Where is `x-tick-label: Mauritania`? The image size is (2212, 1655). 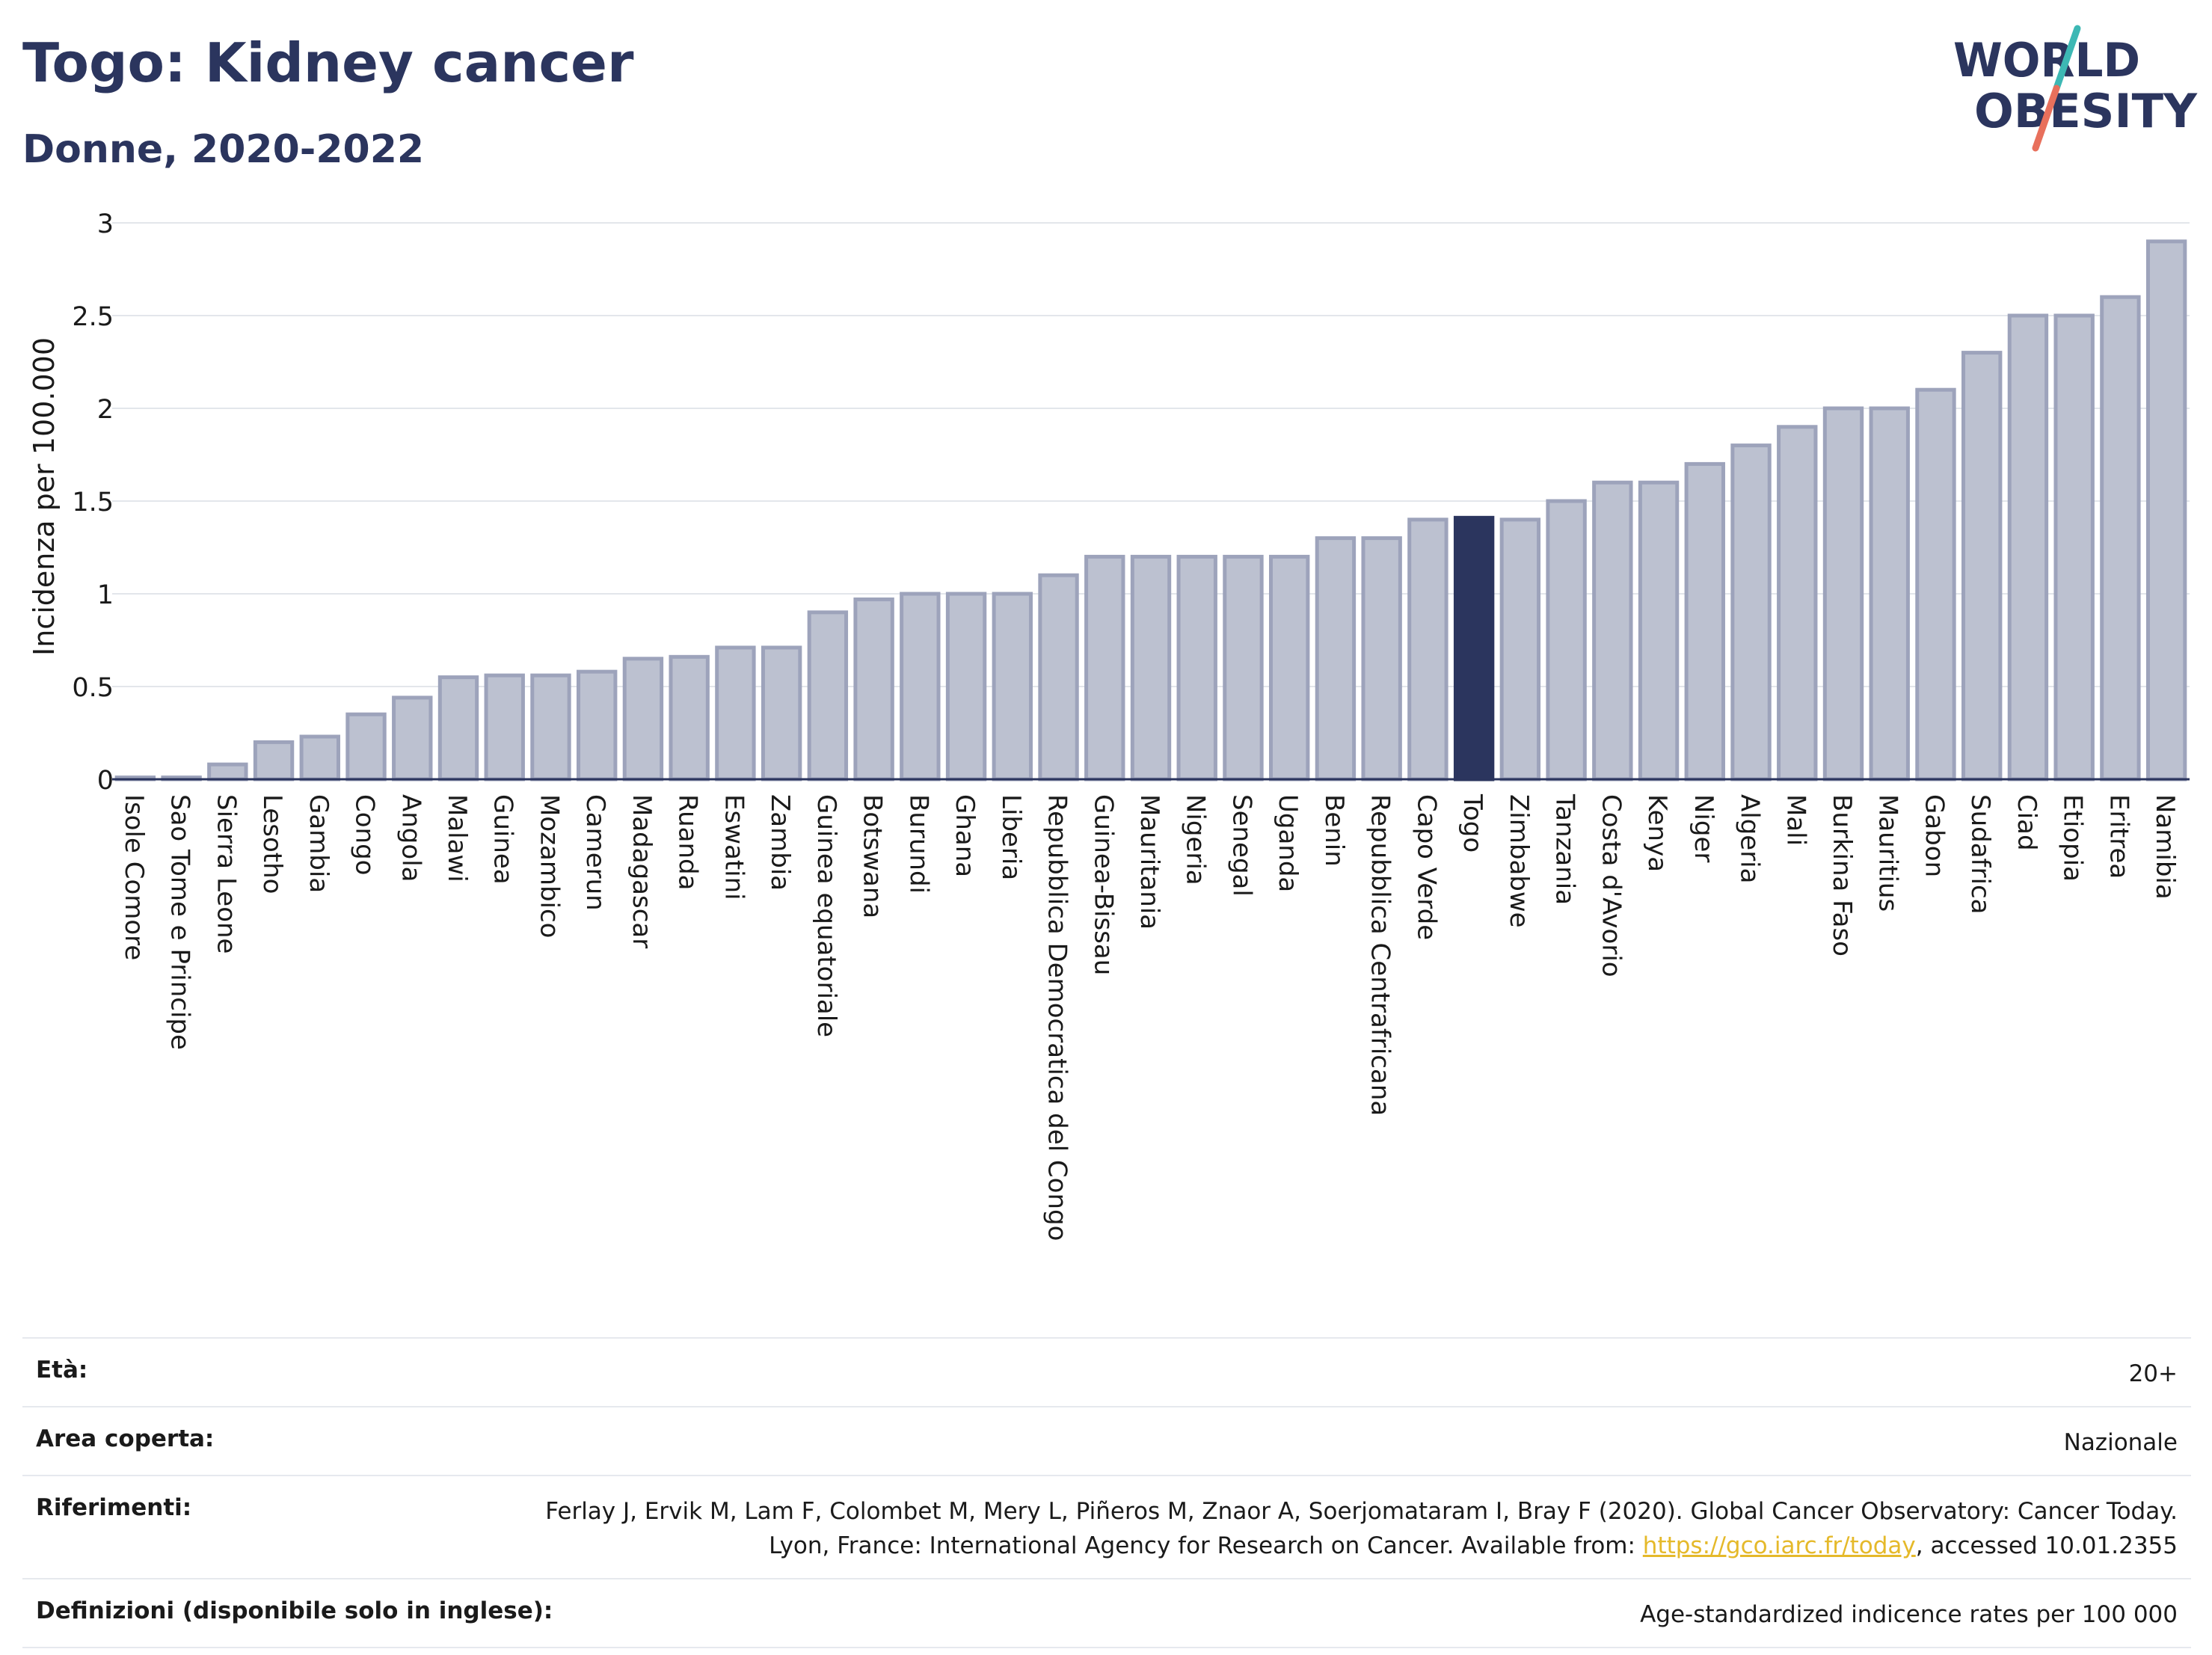
x-tick-label: Mauritania is located at coordinates (1149, 862).